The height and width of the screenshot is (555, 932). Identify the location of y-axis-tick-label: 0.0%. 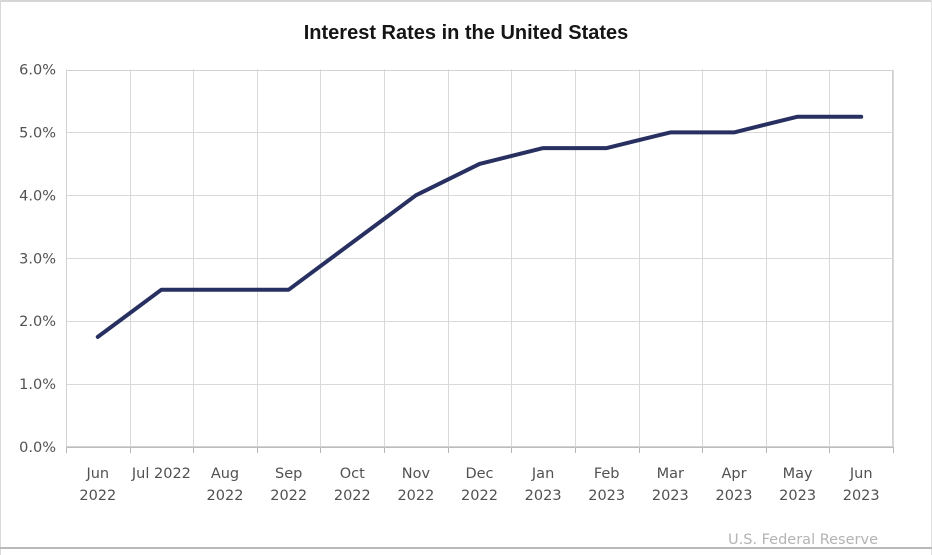
(37, 448).